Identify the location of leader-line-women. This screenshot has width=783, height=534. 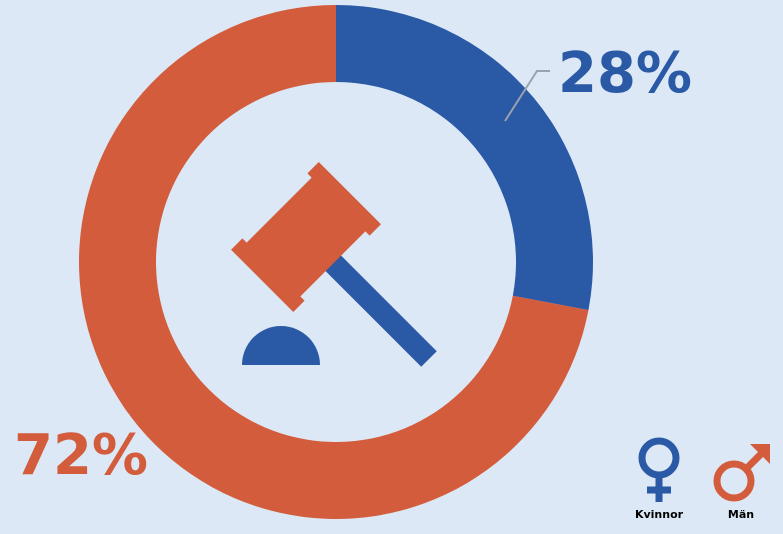
(527, 96).